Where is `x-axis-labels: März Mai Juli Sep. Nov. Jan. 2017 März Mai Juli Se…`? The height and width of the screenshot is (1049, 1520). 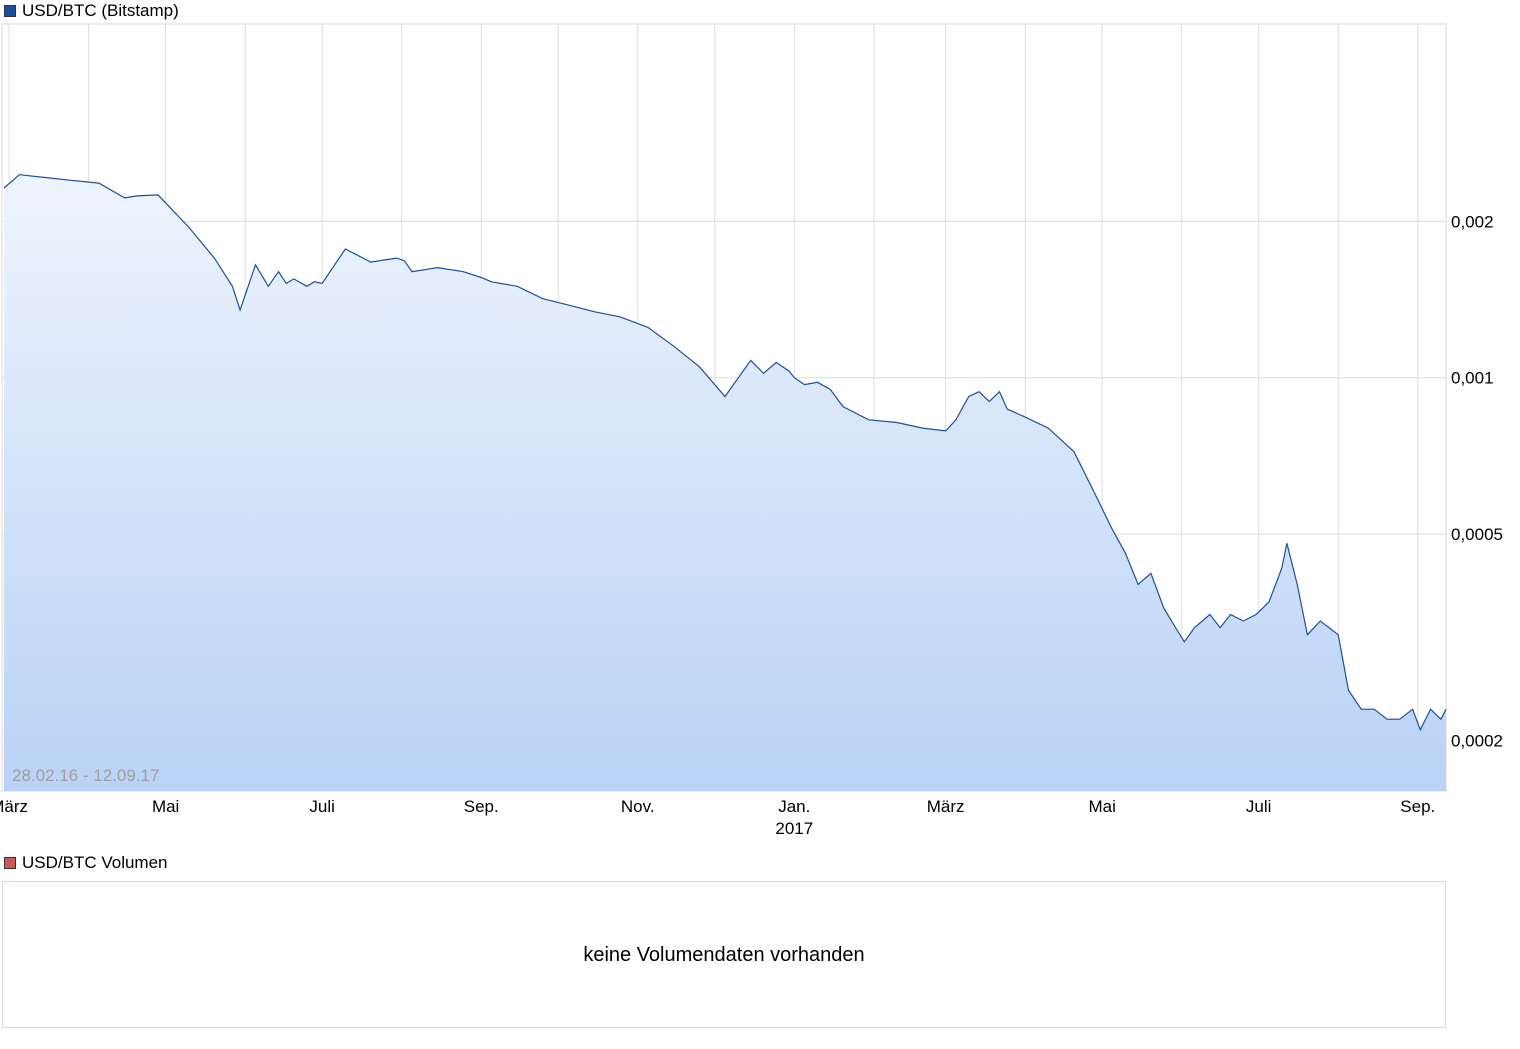
x-axis-labels: März Mai Juli Sep. Nov. Jan. 2017 März Mai Juli Se… is located at coordinates (717, 817).